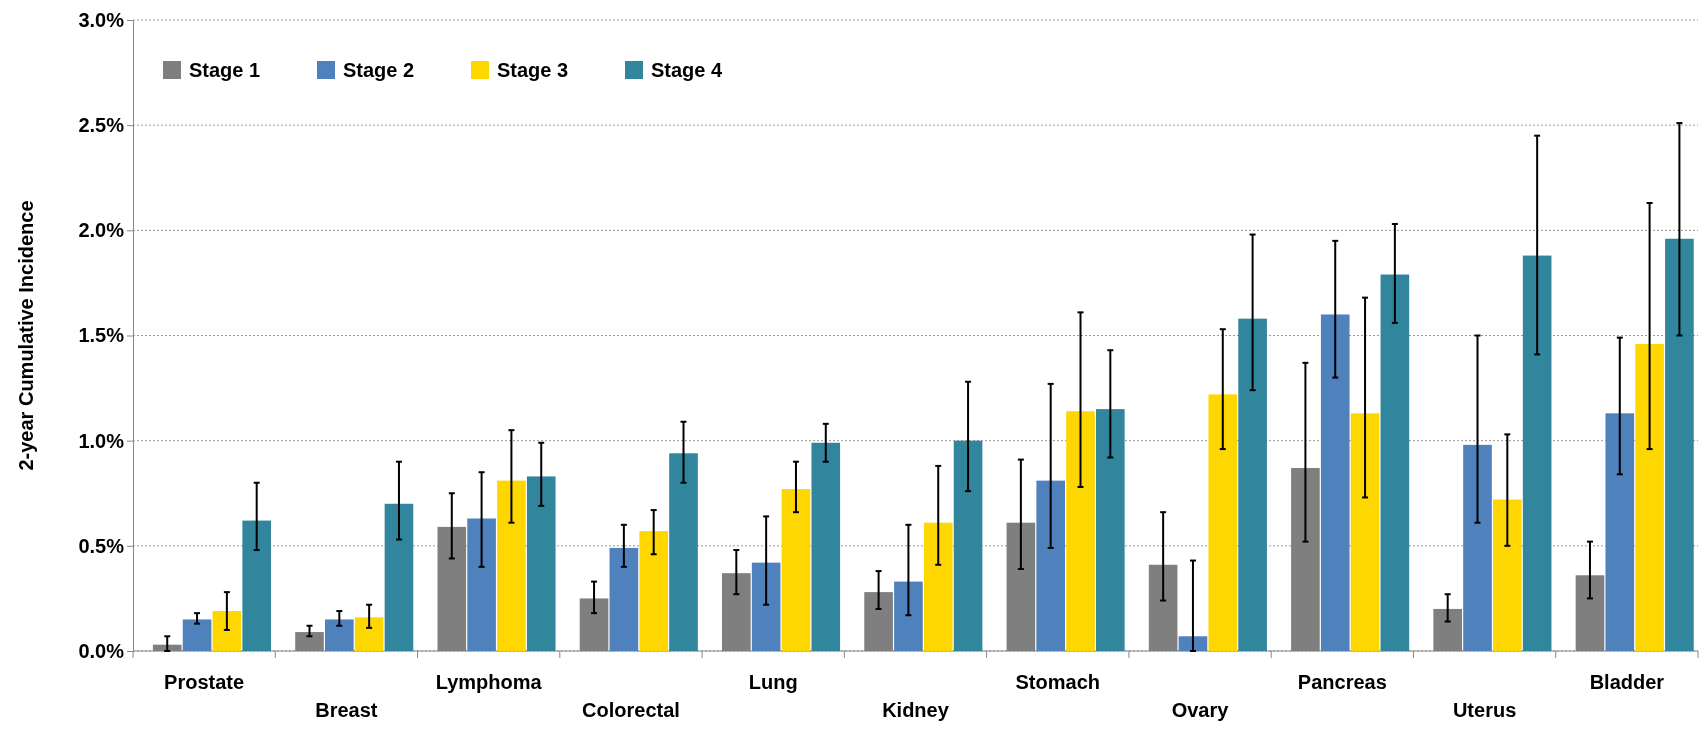 The height and width of the screenshot is (738, 1706). What do you see at coordinates (101, 19) in the screenshot?
I see `y-tick-label: 3.0%` at bounding box center [101, 19].